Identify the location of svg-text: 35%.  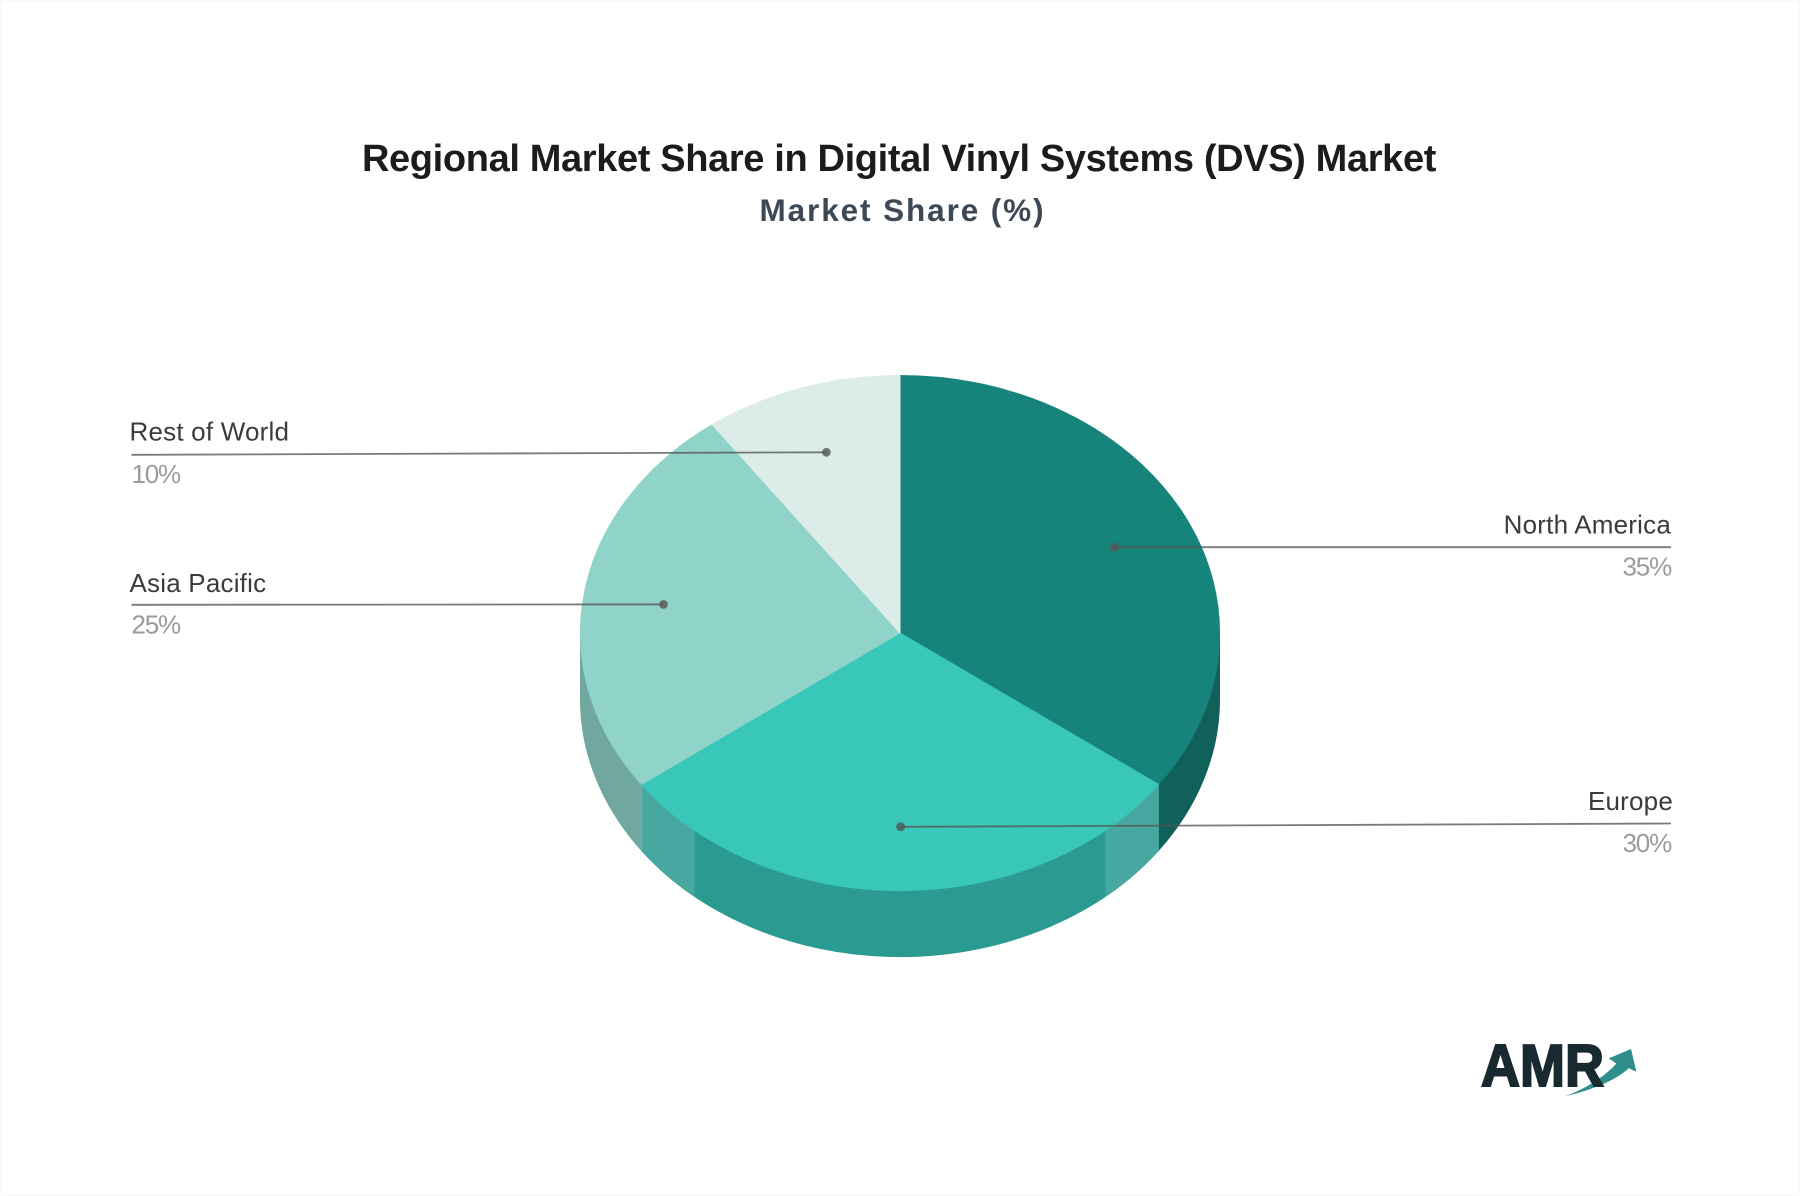
(1648, 567).